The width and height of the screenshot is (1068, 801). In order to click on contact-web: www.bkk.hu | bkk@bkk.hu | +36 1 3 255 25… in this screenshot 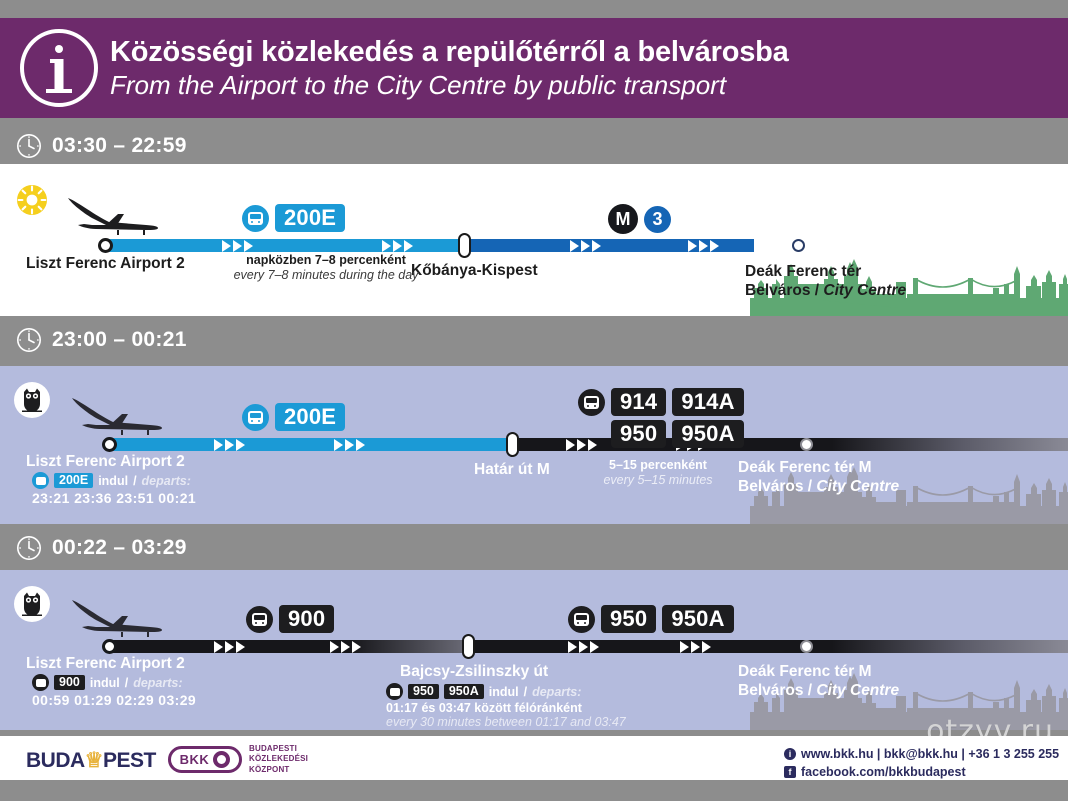, I will do `click(930, 754)`.